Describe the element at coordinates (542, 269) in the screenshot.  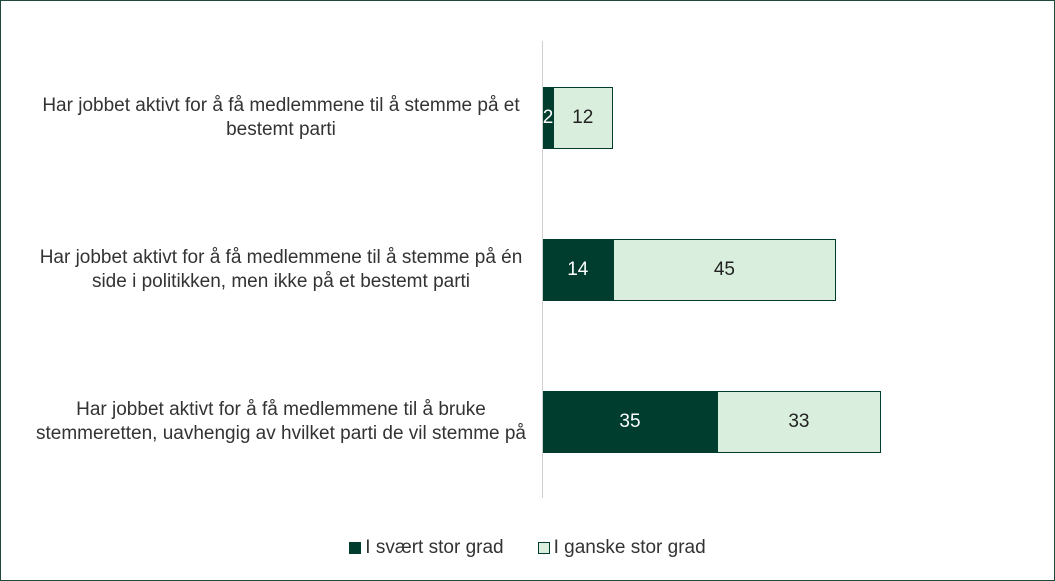
I see `axis-line` at that location.